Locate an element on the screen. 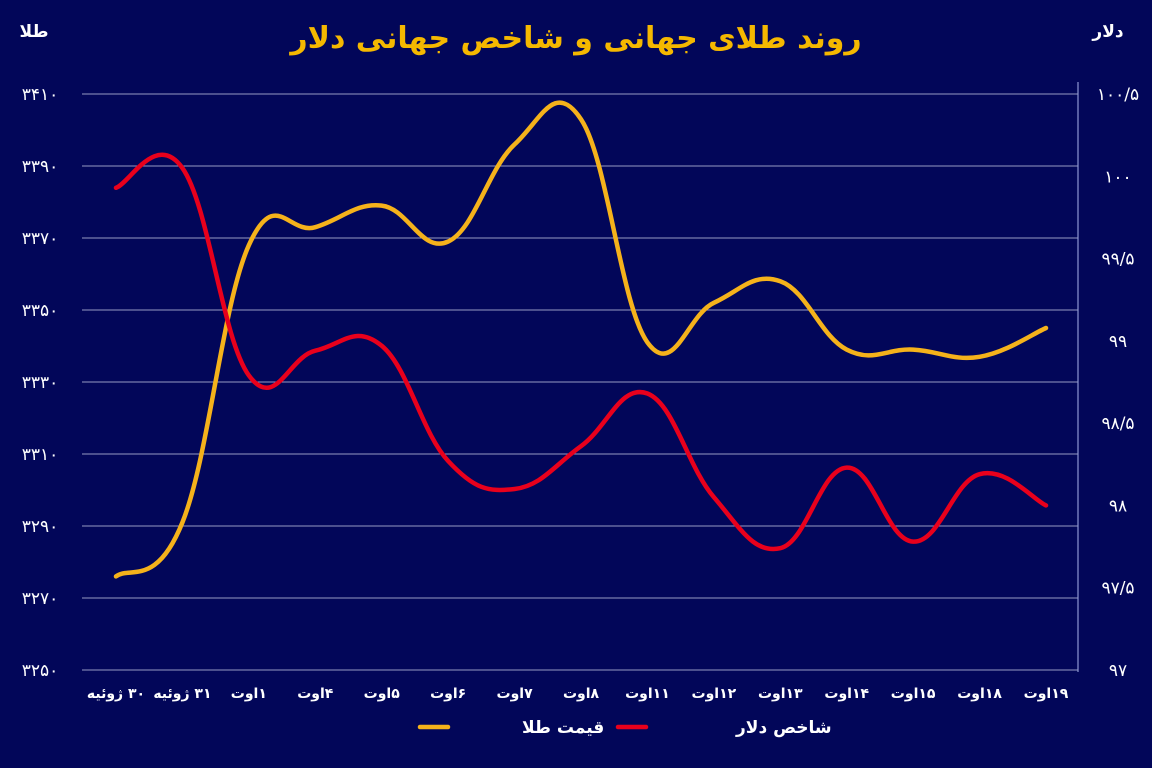 The width and height of the screenshot is (1152, 768). right-tick-label: ۹۷ is located at coordinates (1118, 671).